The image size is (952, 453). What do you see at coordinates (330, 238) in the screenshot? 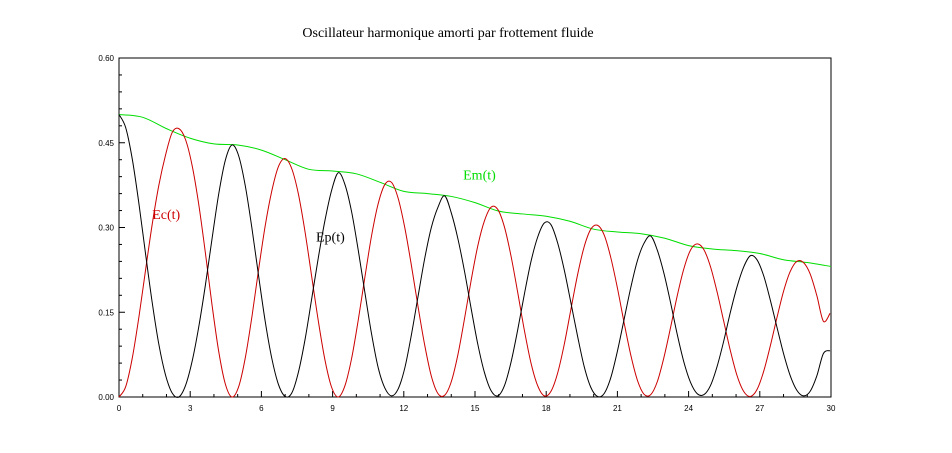
I see `curve-label-ep-t: Ep(t)` at bounding box center [330, 238].